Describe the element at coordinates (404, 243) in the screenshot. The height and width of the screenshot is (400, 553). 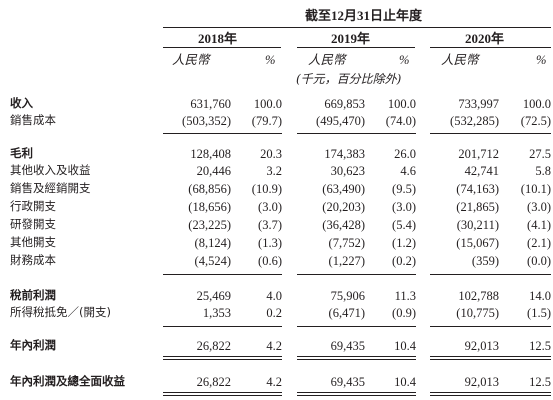
I see `cell-pct-2019: (1.2)` at that location.